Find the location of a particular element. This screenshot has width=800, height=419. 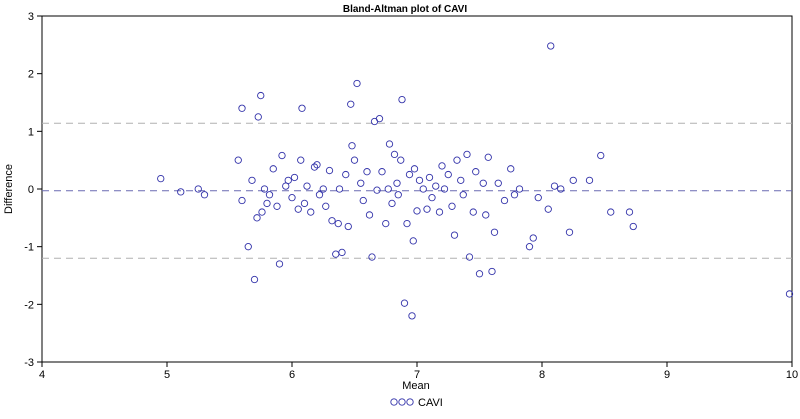

y-tick-label: 1 is located at coordinates (31, 132).